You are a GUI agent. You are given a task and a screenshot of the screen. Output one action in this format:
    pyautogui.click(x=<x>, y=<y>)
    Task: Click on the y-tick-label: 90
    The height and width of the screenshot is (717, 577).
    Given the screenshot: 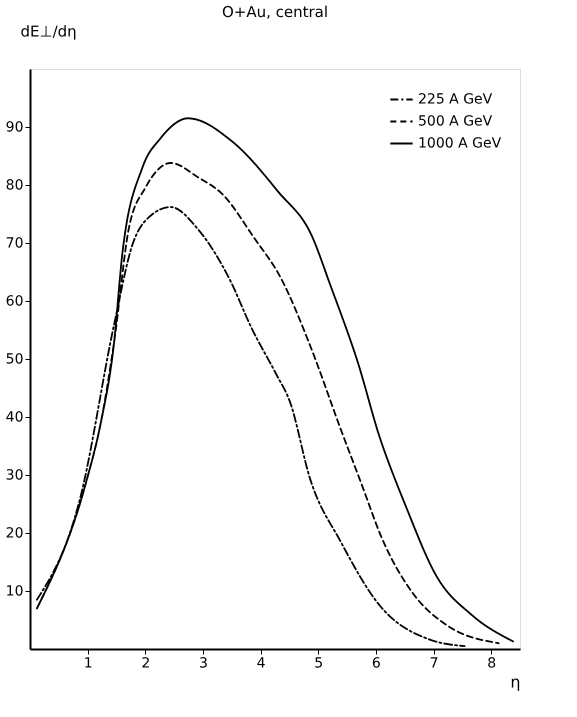 What is the action you would take?
    pyautogui.click(x=15, y=128)
    